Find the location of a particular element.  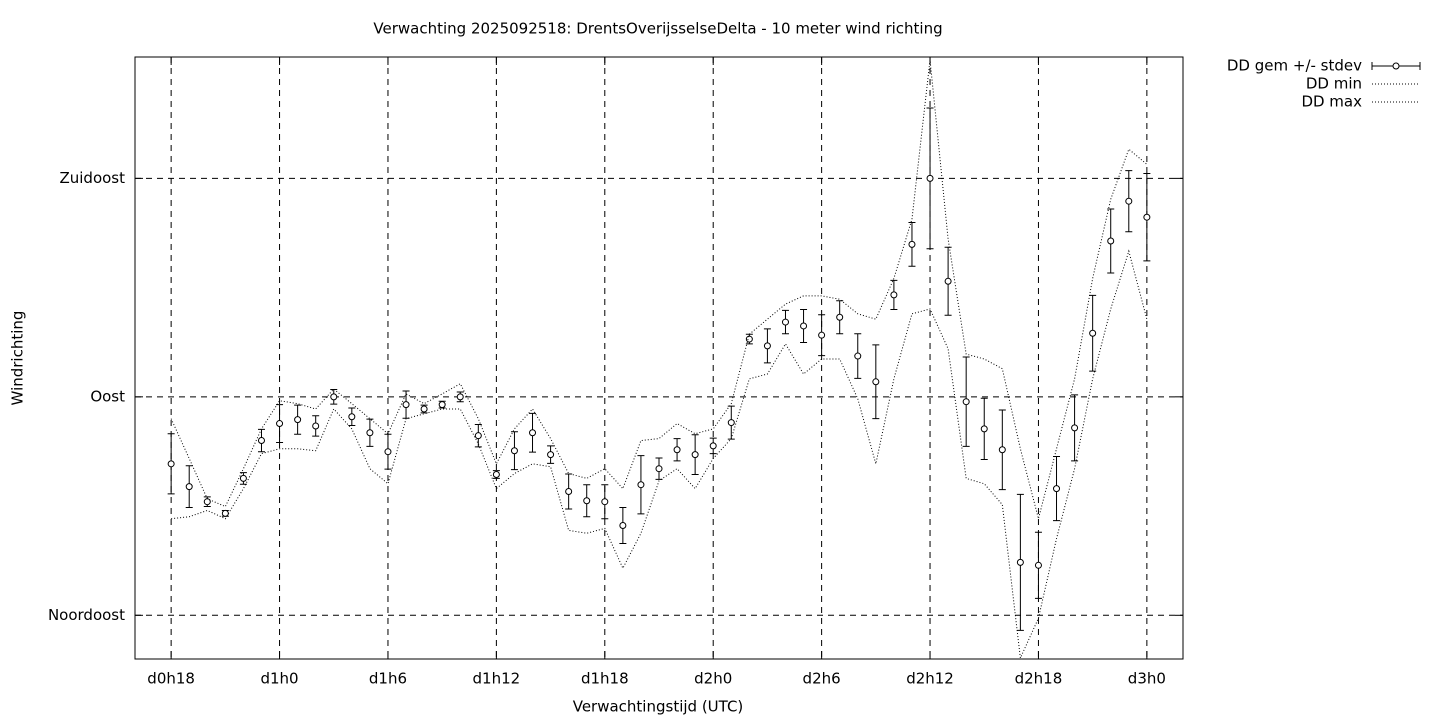

legend-label: DD max is located at coordinates (1331, 102).